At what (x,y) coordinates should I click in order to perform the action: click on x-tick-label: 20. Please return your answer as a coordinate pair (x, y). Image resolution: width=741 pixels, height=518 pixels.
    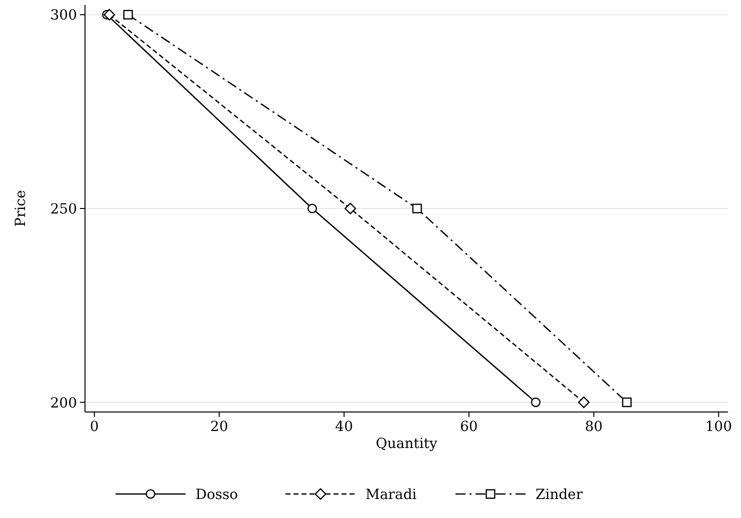
    Looking at the image, I should click on (219, 427).